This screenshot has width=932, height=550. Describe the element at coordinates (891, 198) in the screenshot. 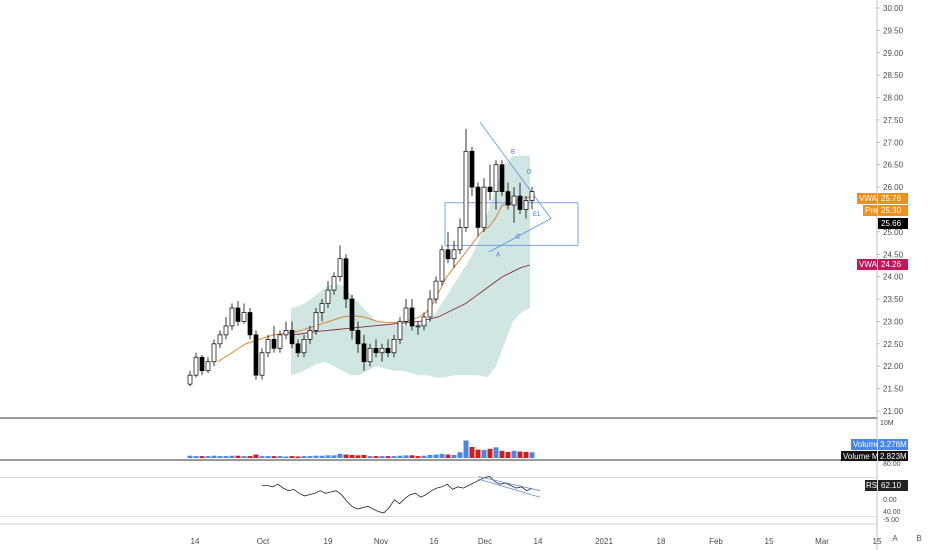

I see `vwap-badge-value: 25.76` at that location.